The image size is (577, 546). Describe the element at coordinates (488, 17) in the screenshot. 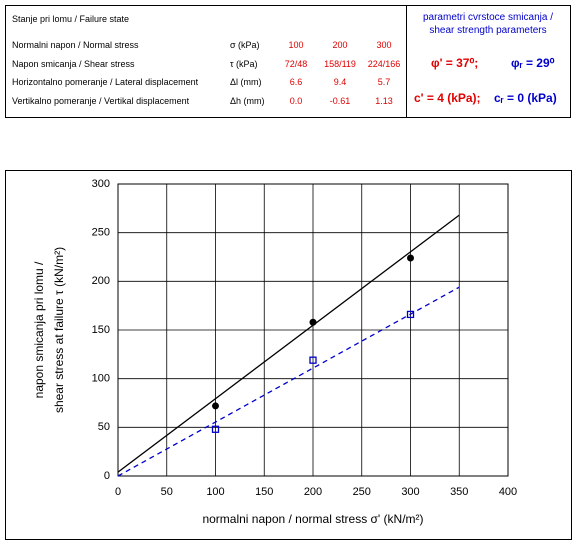

I see `params-title: parametri cvrstoce smicanja /` at that location.